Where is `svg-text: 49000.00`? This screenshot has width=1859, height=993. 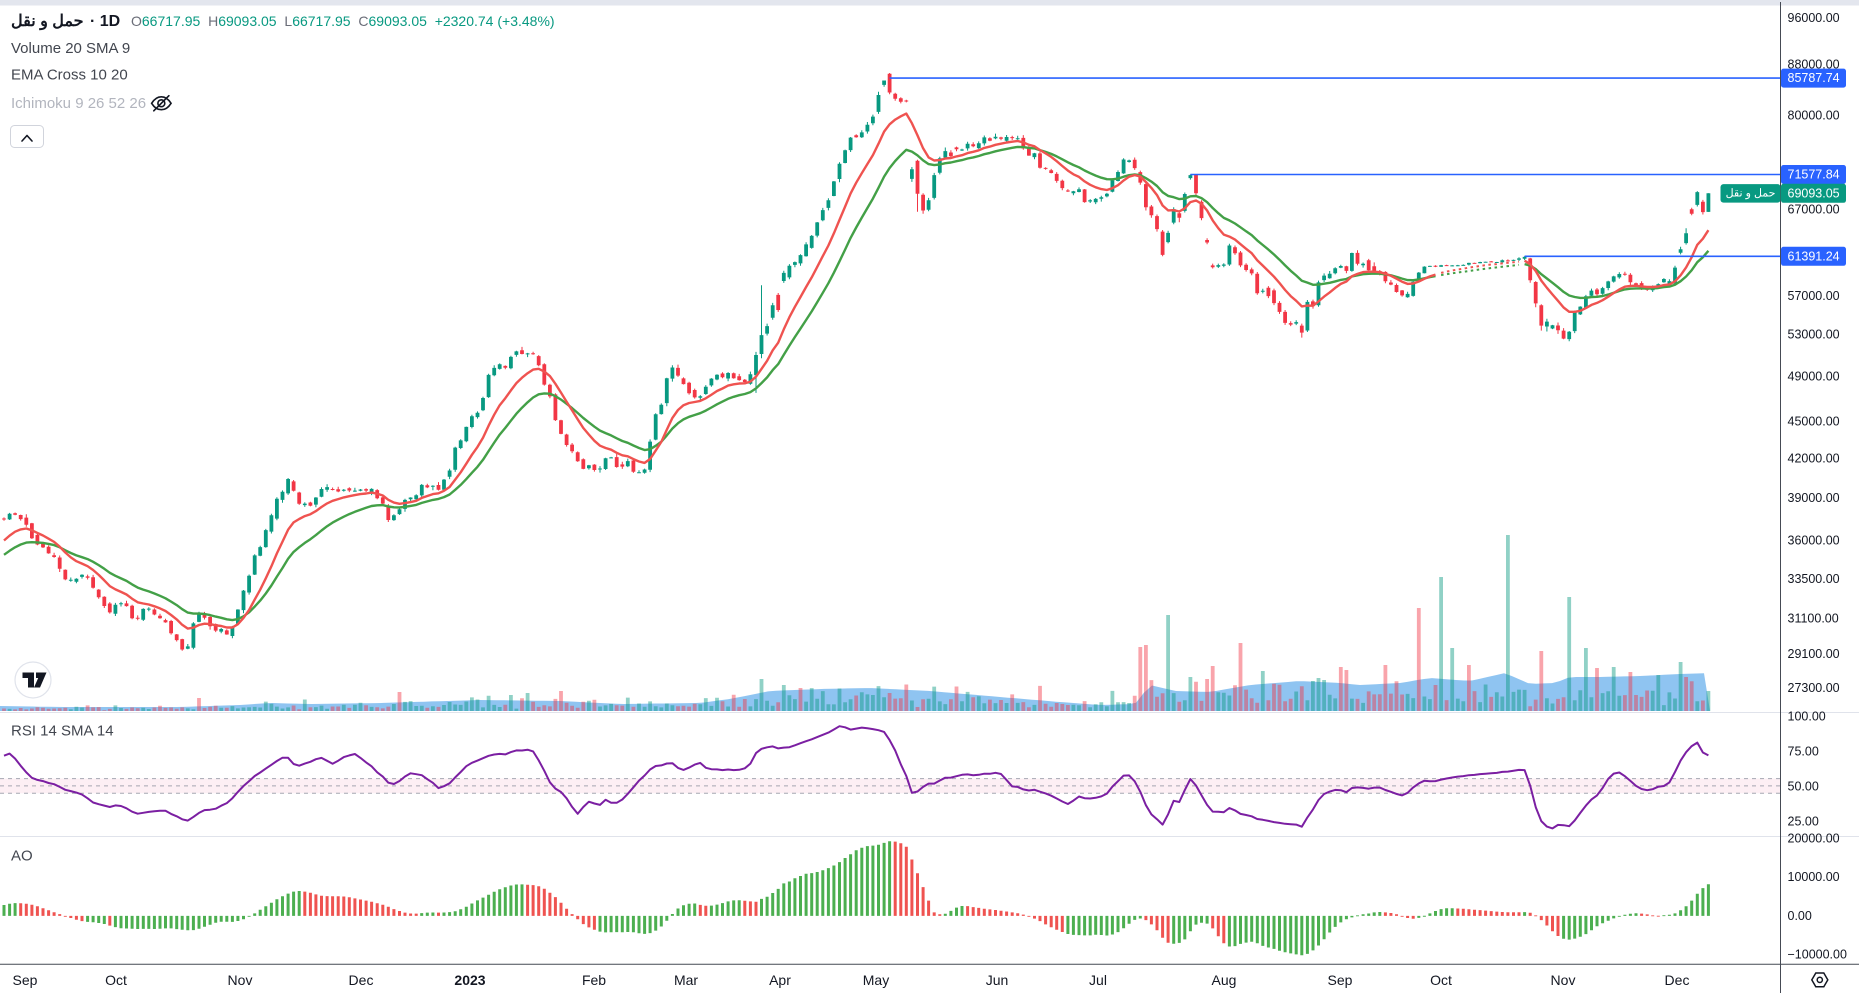
svg-text: 49000.00 is located at coordinates (1814, 376).